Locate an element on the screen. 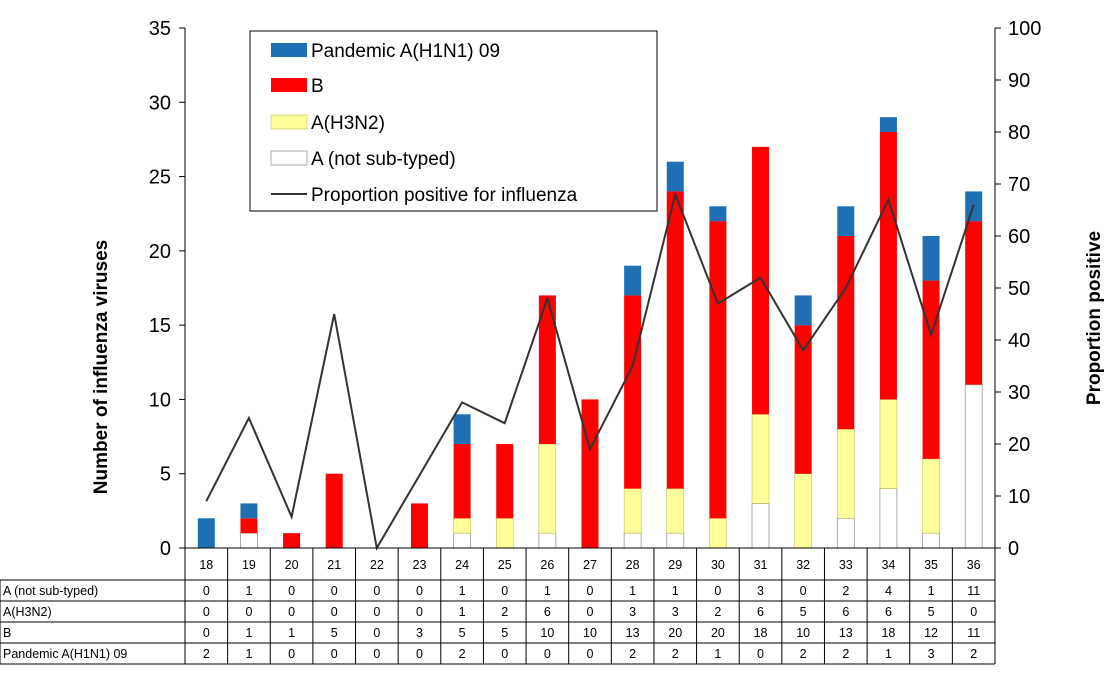 The height and width of the screenshot is (679, 1104). x-tick-label: 20 is located at coordinates (292, 565).